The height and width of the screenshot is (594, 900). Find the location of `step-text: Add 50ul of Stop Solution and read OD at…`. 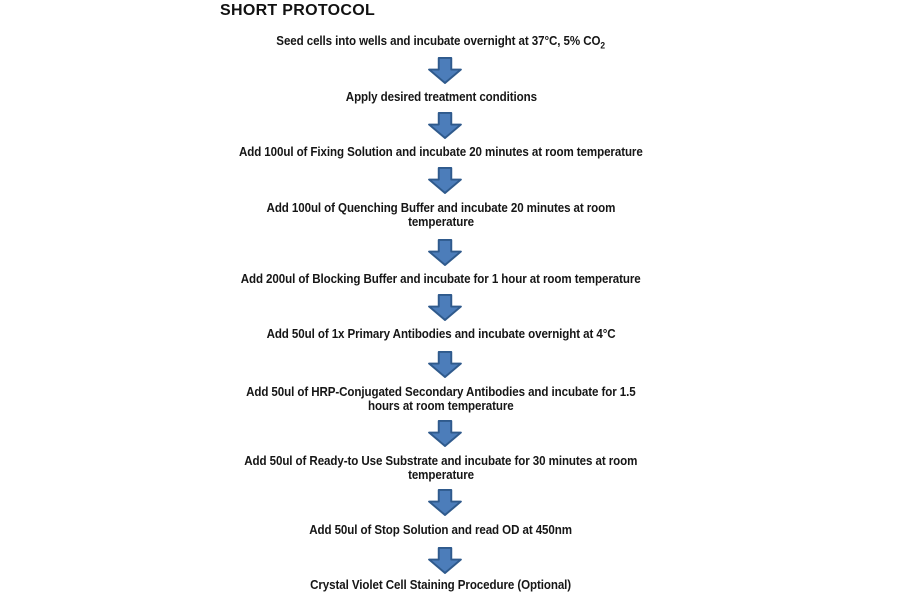

step-text: Add 50ul of Stop Solution and read OD at… is located at coordinates (441, 529).